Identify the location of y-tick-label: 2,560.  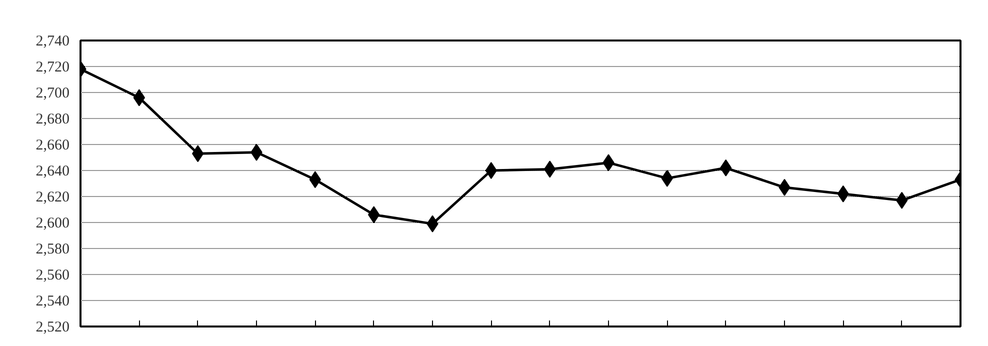
(53, 276).